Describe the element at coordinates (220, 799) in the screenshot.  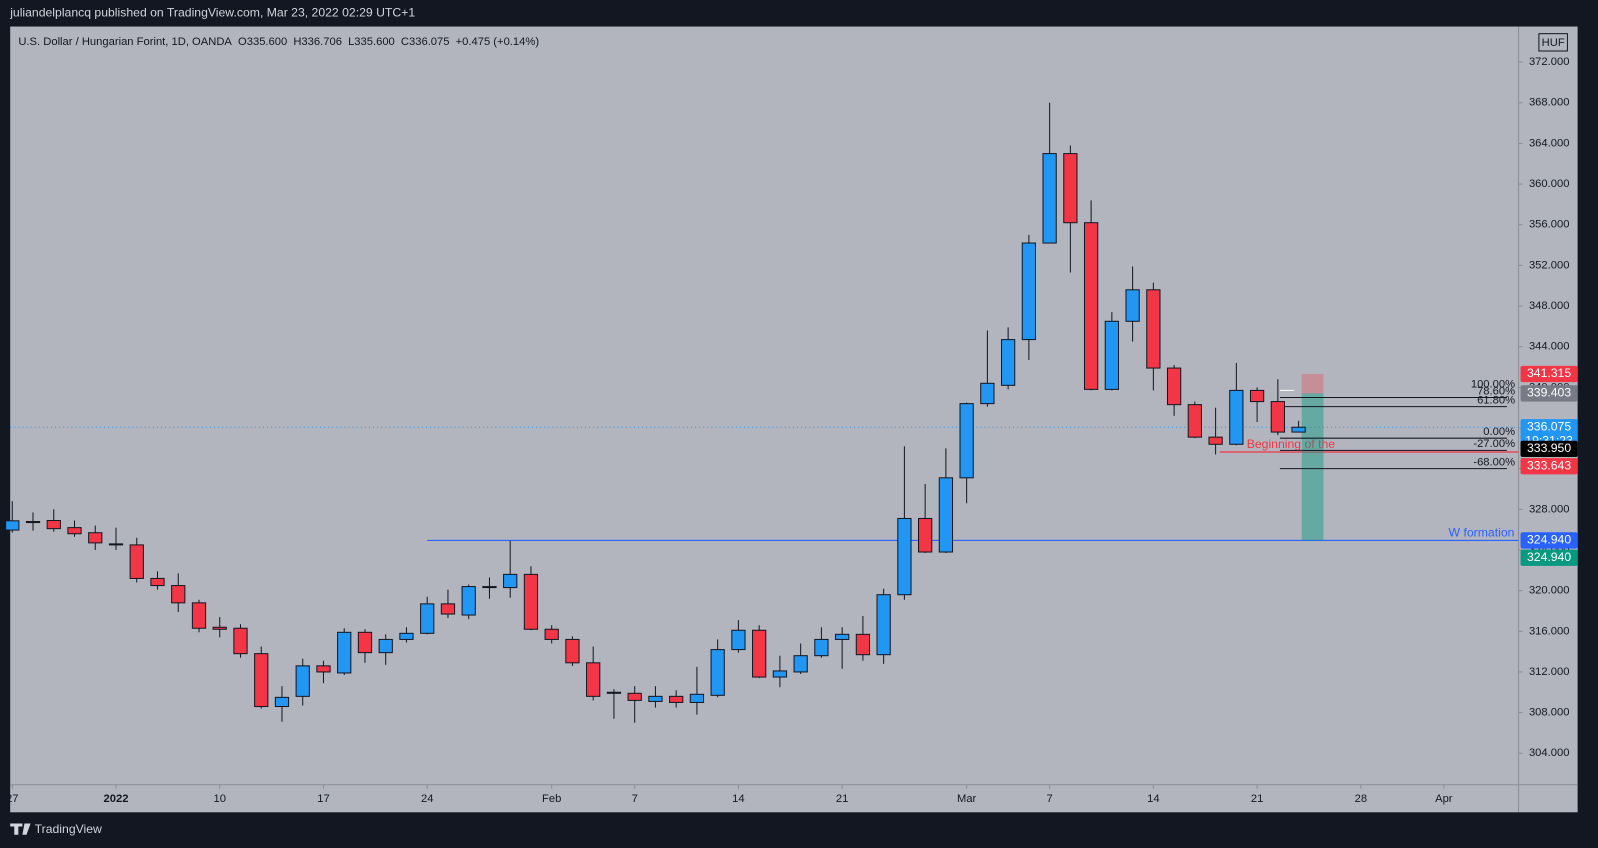
I see `x-tick-label: 10` at that location.